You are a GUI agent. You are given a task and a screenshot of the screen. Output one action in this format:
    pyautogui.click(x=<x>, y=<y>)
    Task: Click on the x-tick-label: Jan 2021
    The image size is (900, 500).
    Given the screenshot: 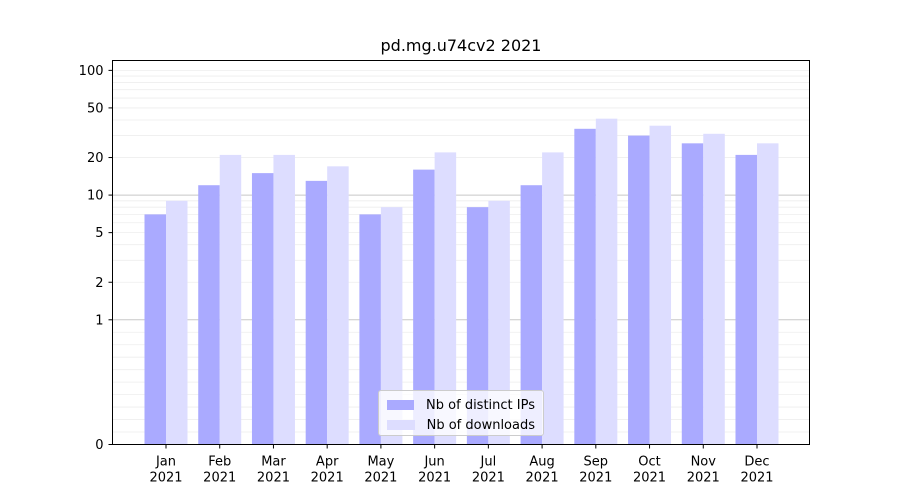 What is the action you would take?
    pyautogui.click(x=165, y=470)
    